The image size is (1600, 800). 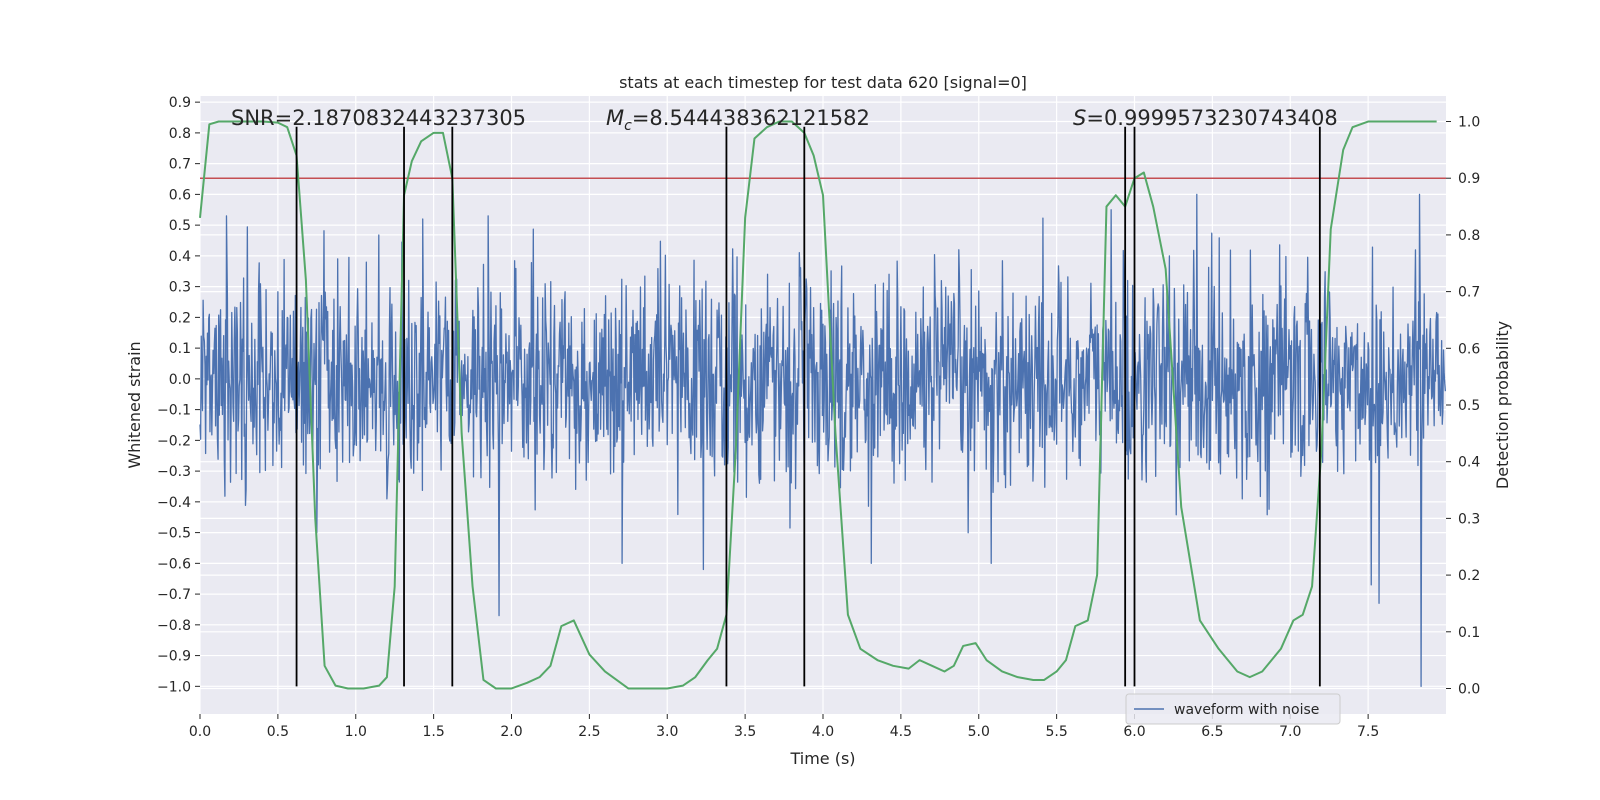 I want to click on x-tick-label: 0.0, so click(x=200, y=732).